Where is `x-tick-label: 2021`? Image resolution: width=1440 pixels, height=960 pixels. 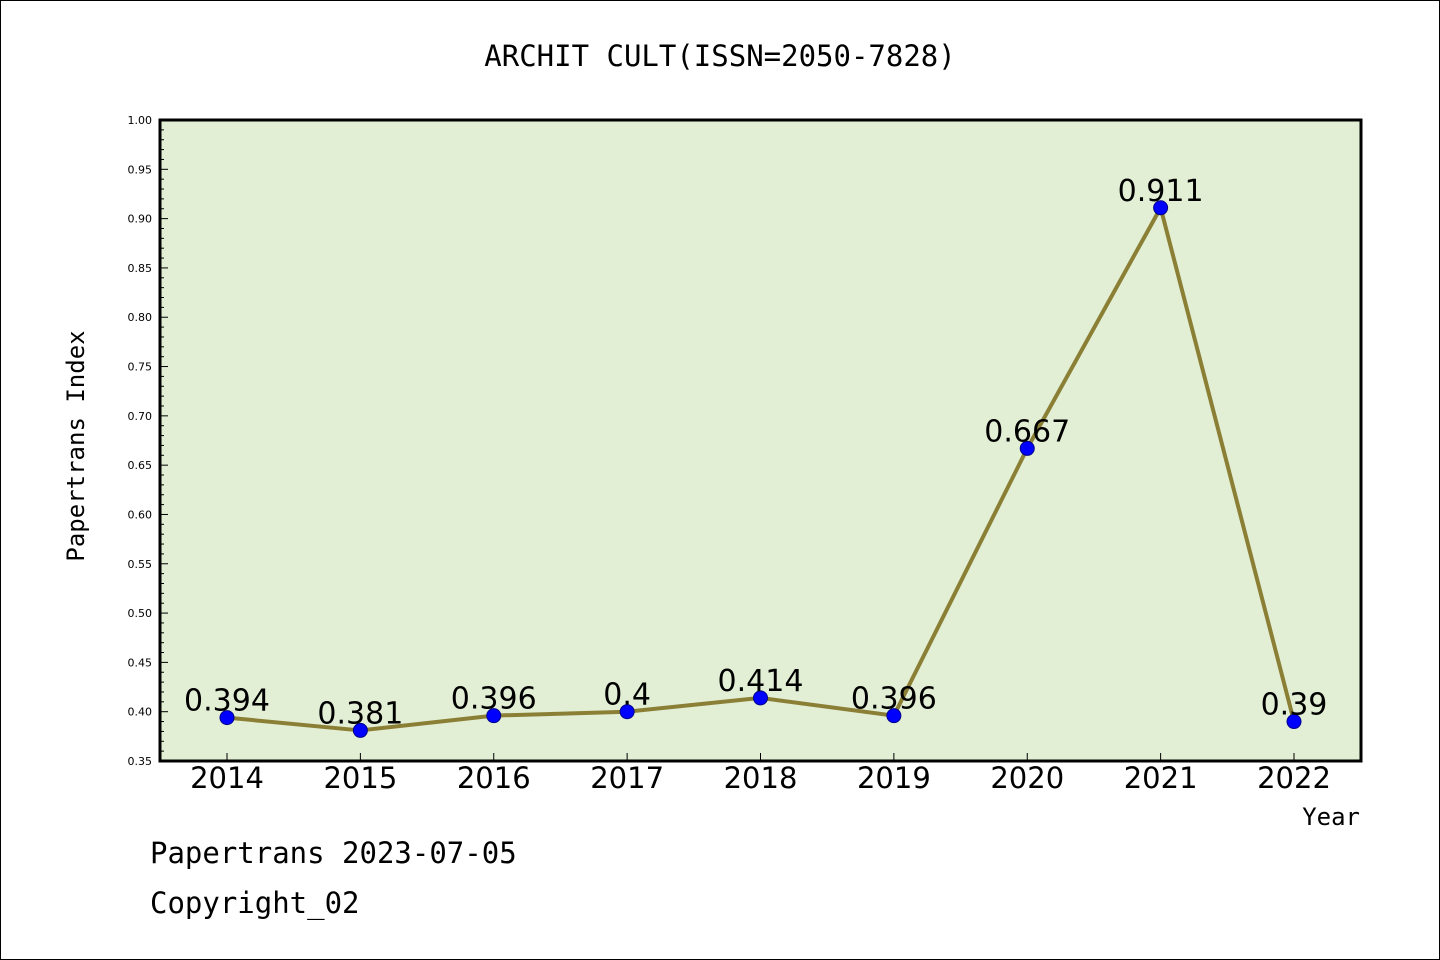
x-tick-label: 2021 is located at coordinates (1161, 778).